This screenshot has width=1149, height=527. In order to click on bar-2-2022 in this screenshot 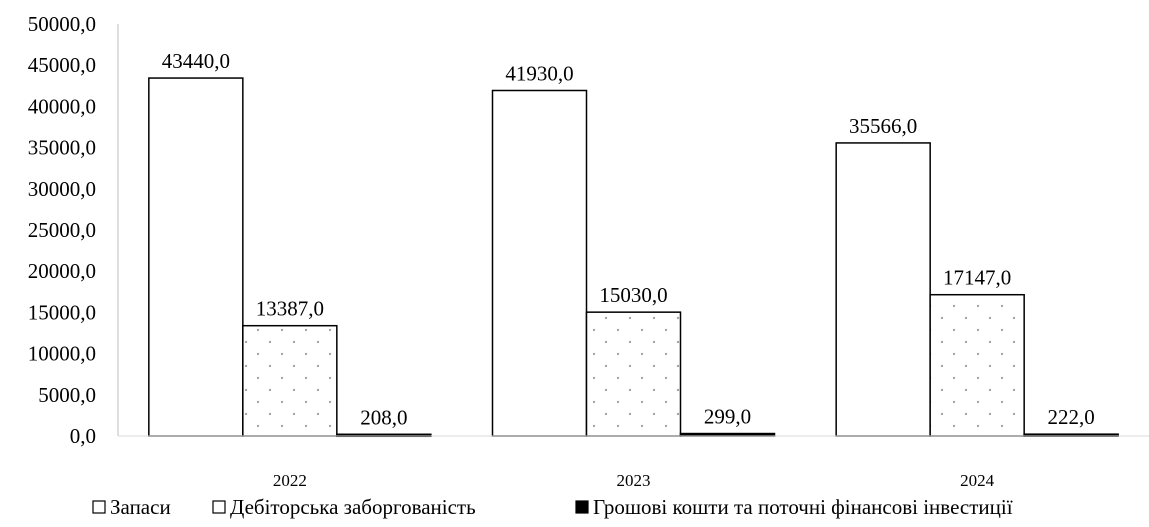, I will do `click(290, 380)`.